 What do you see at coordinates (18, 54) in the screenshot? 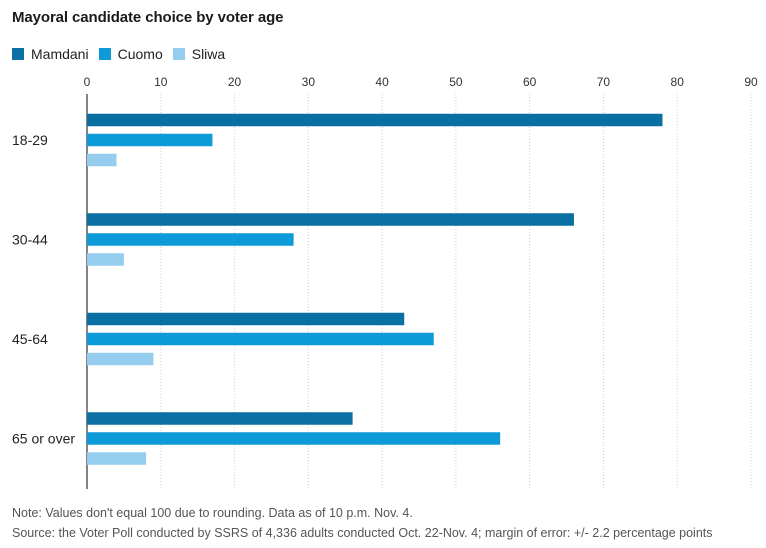
I see `legend-swatch-mamdani` at bounding box center [18, 54].